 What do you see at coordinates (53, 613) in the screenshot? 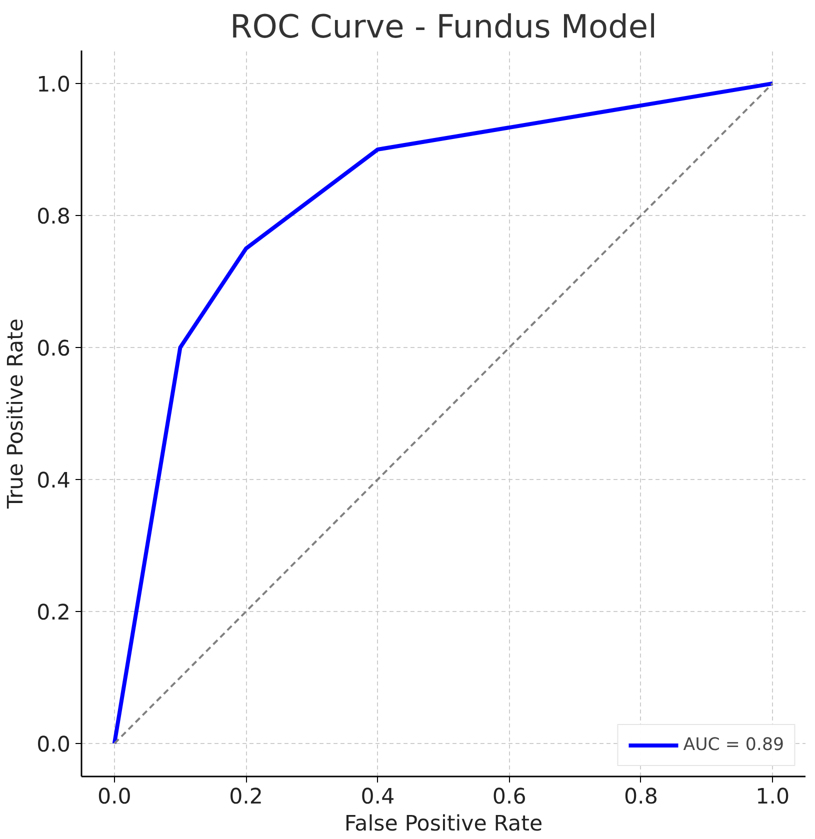
I see `y-tick-label: 0.2` at bounding box center [53, 613].